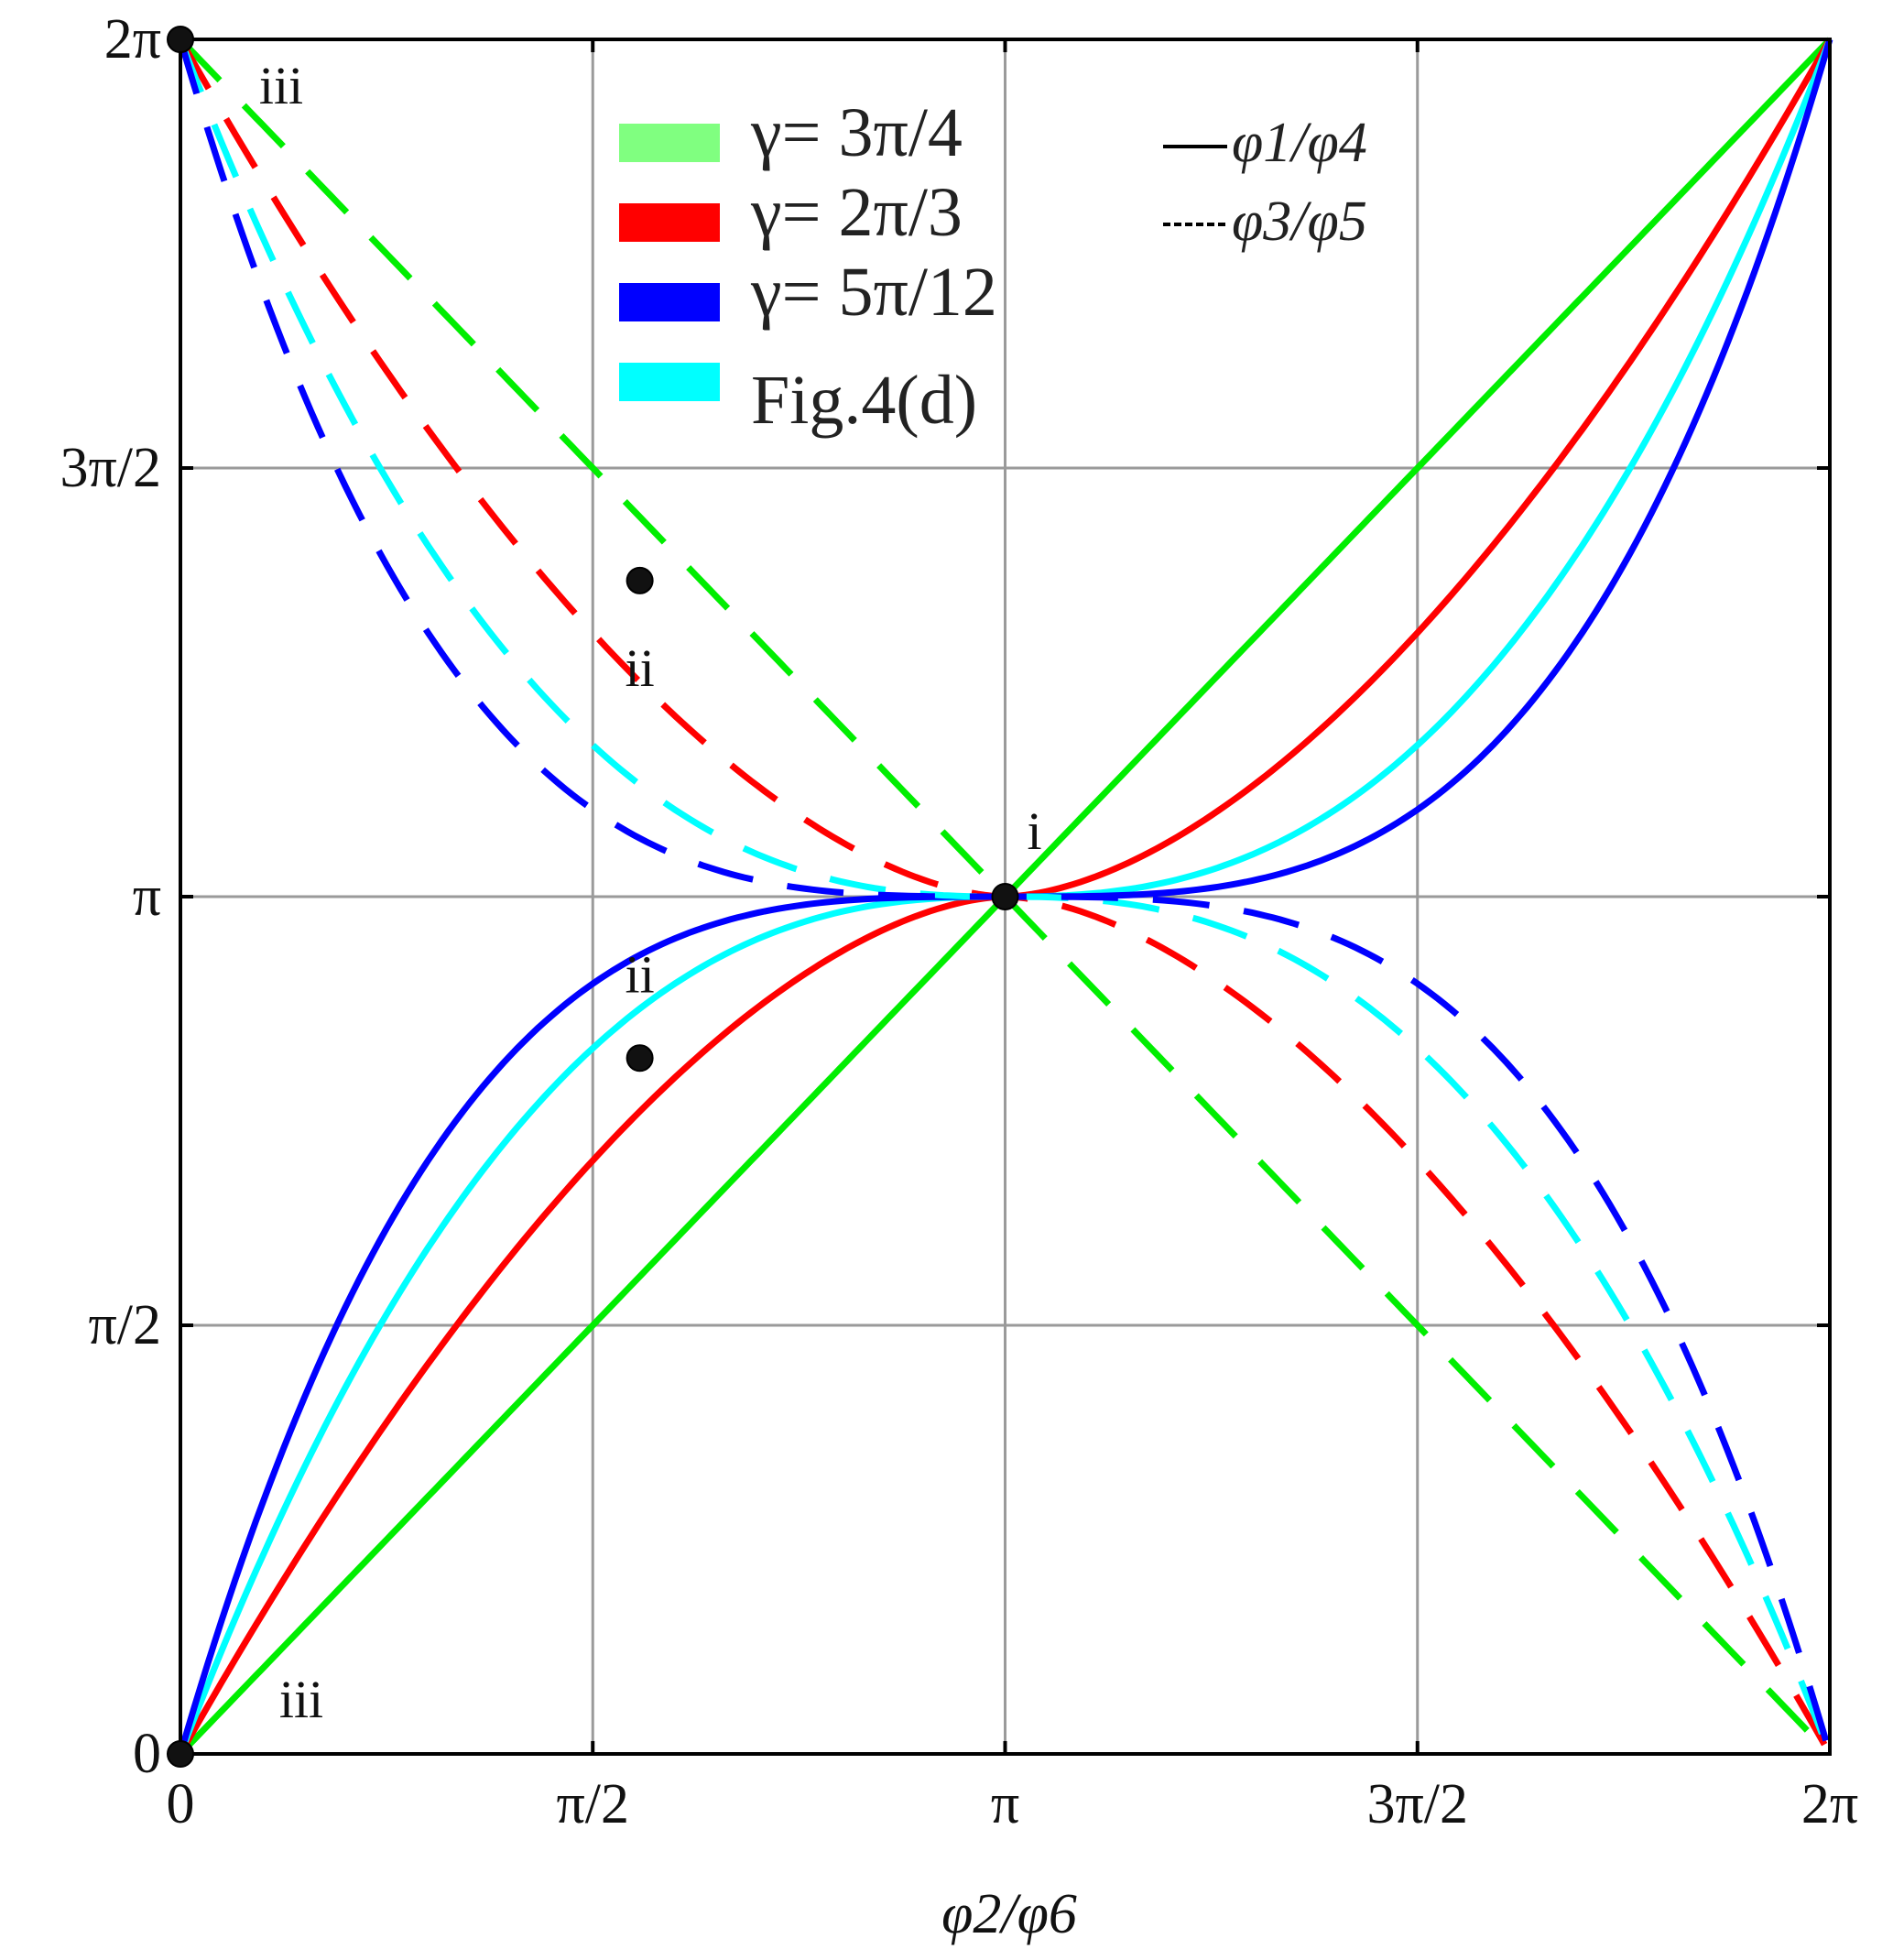 This screenshot has width=1893, height=1960. I want to click on x-tick-label: 3π/2, so click(1417, 1804).